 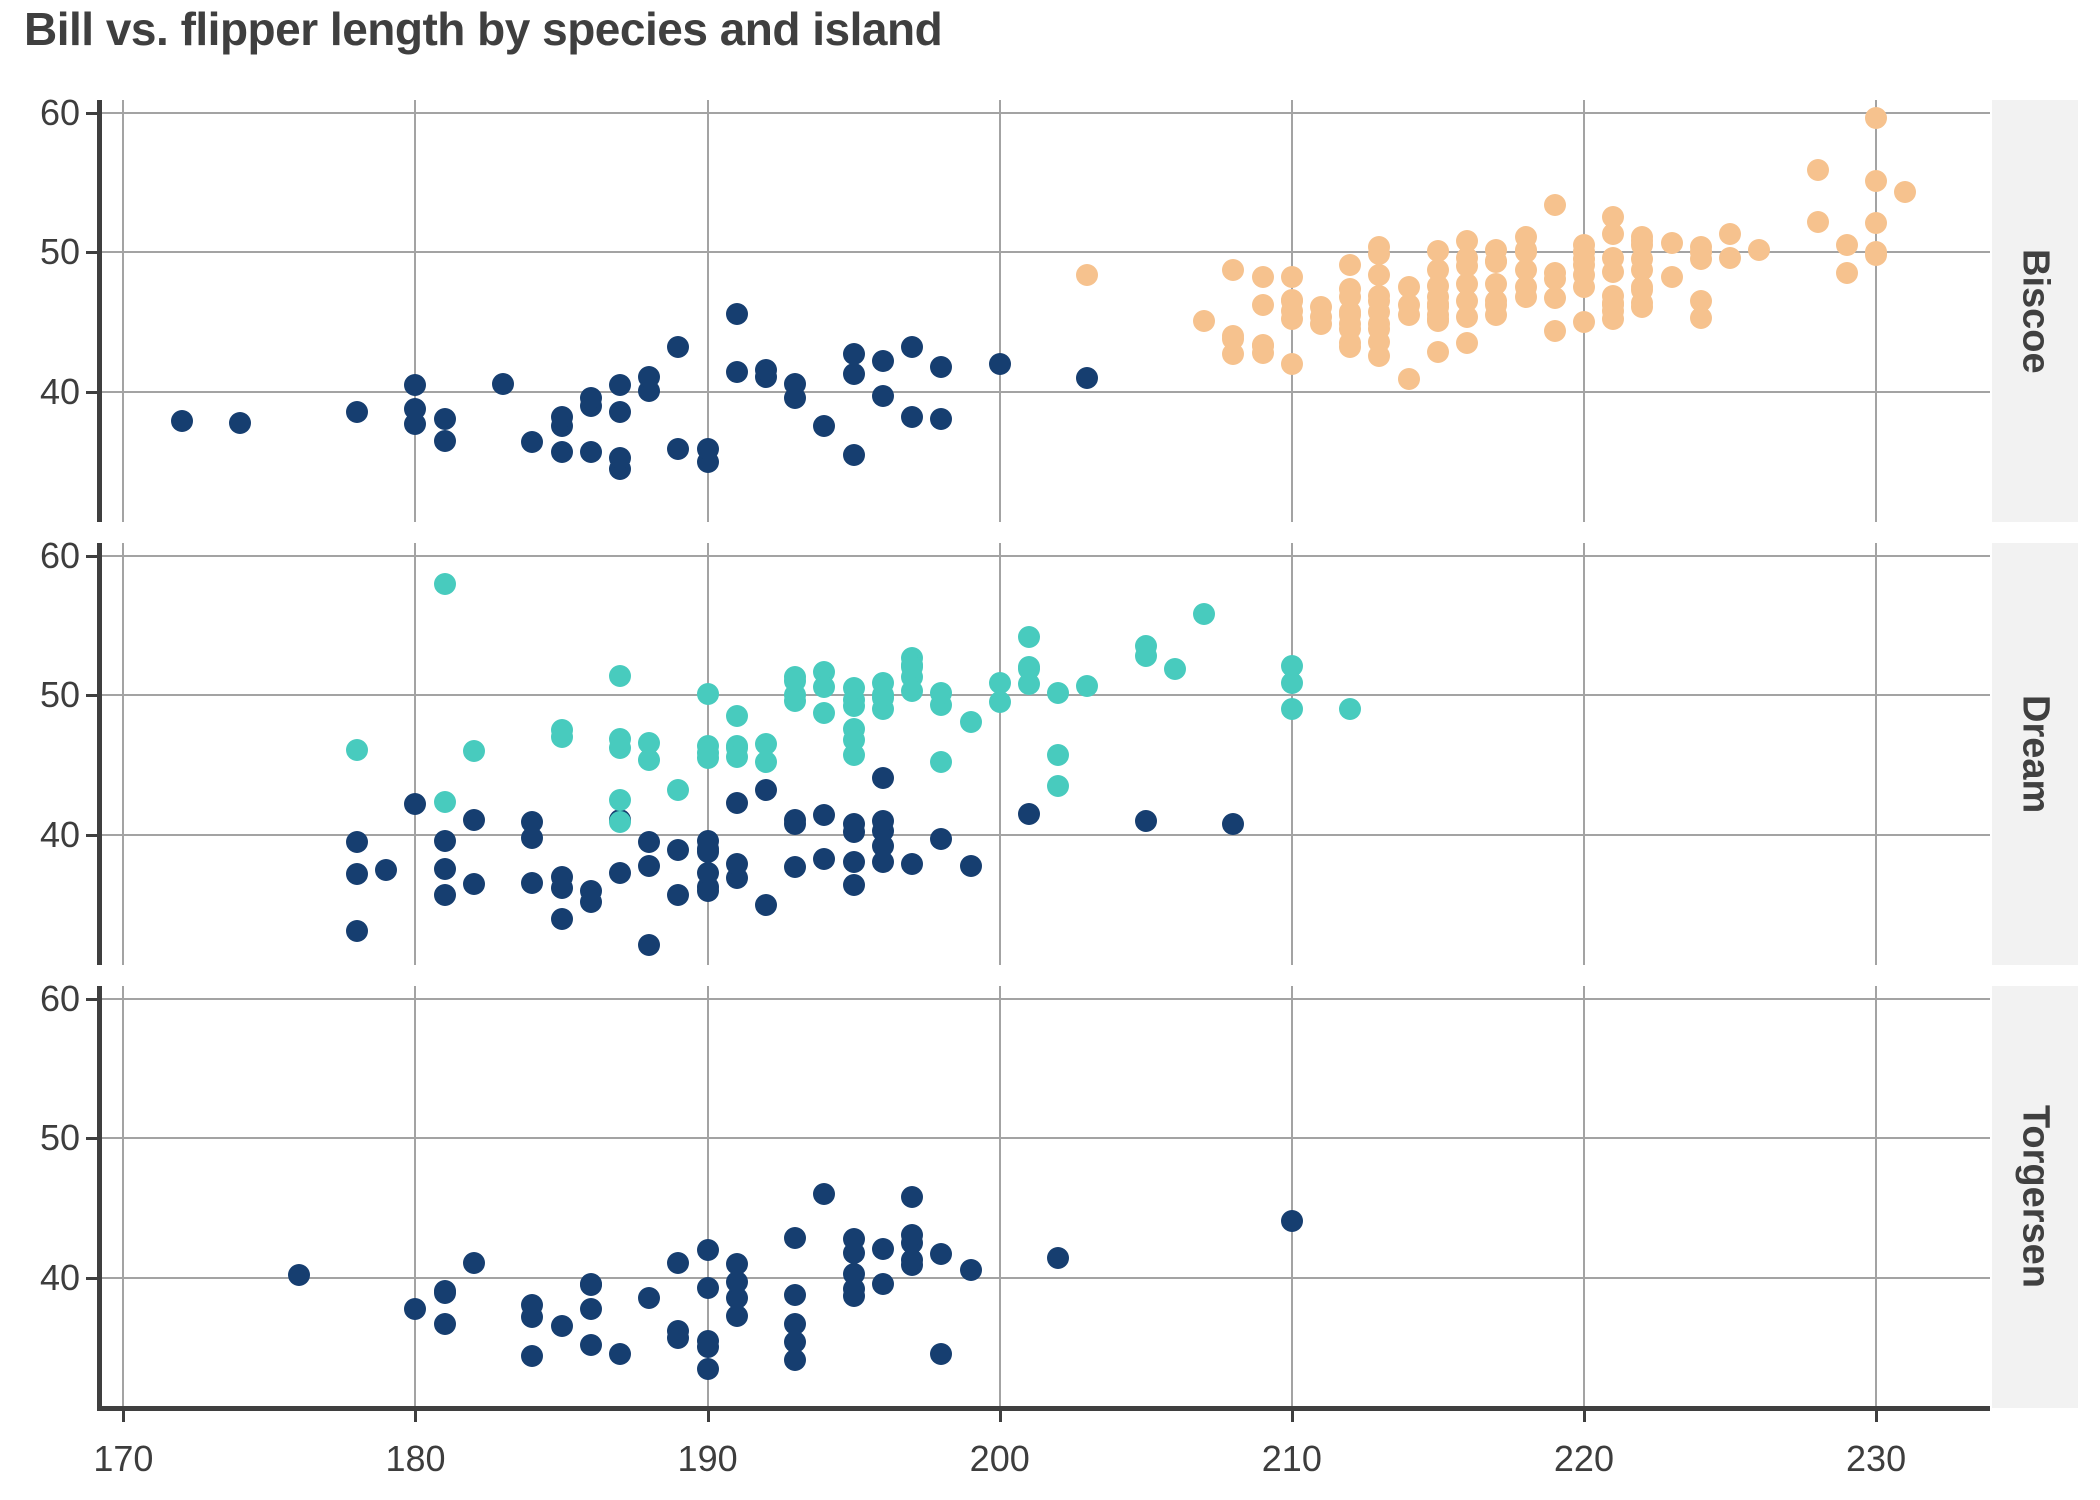 What do you see at coordinates (123, 1458) in the screenshot?
I see `x-tick-label: 170` at bounding box center [123, 1458].